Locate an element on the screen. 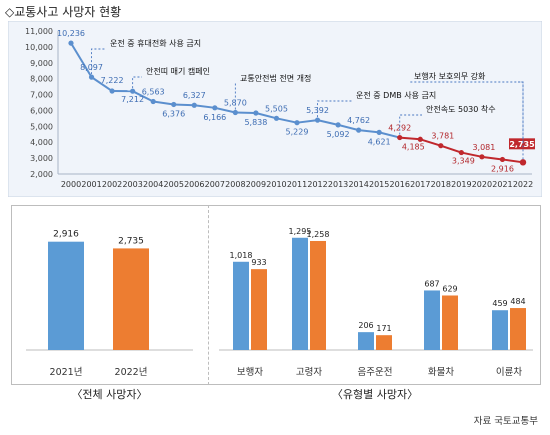 The image size is (550, 435). x-tick-label: 2003 is located at coordinates (132, 184).